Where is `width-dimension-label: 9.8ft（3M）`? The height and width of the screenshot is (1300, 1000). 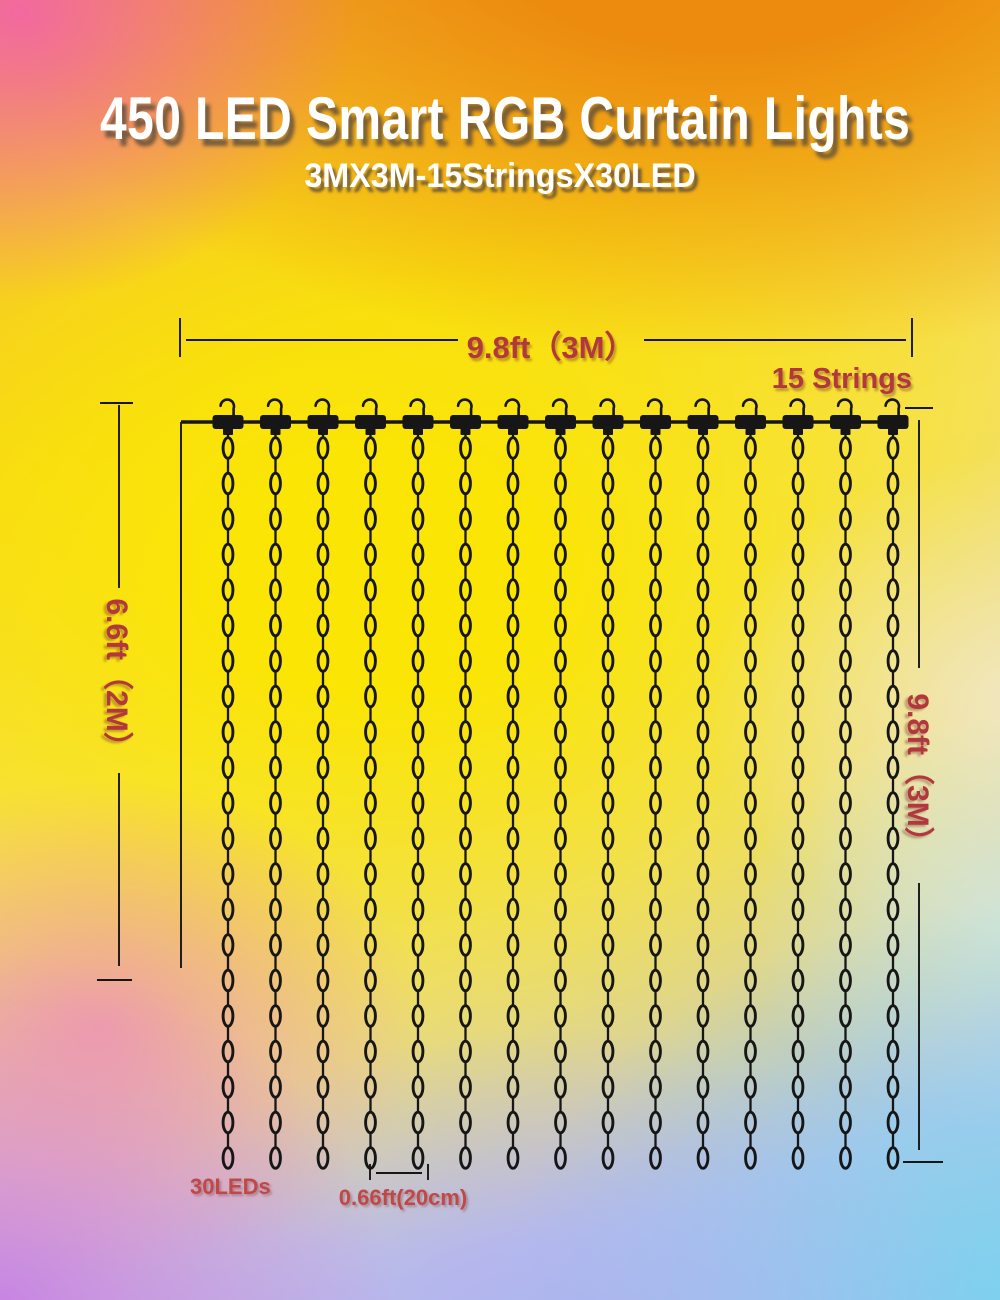 width-dimension-label: 9.8ft（3M） is located at coordinates (551, 347).